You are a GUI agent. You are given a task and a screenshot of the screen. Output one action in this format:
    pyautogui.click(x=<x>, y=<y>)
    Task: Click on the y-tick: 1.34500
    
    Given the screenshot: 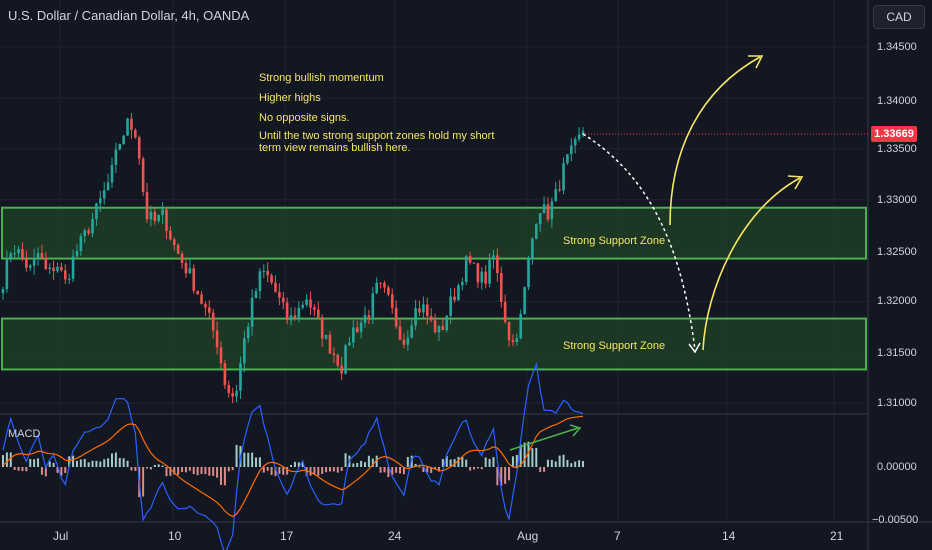 What is the action you would take?
    pyautogui.click(x=897, y=47)
    